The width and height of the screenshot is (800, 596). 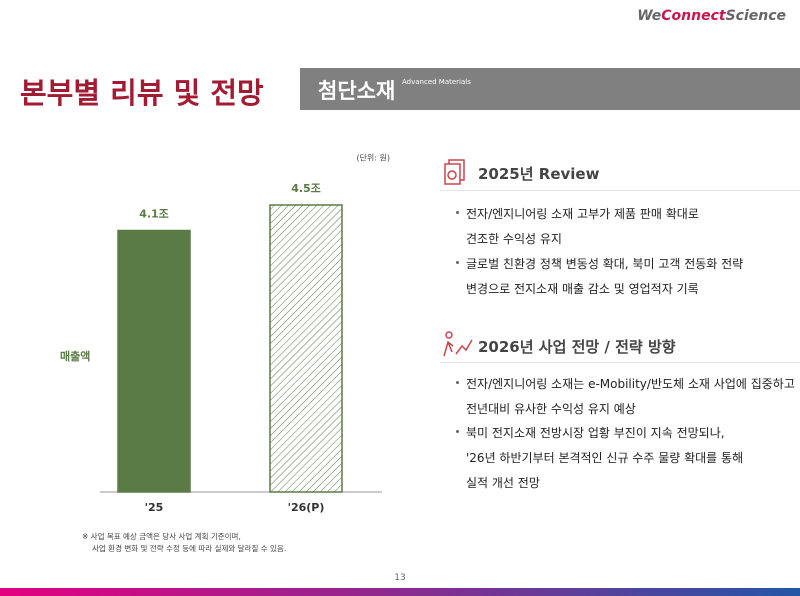 What do you see at coordinates (539, 174) in the screenshot?
I see `section-heading: 2025년 Review` at bounding box center [539, 174].